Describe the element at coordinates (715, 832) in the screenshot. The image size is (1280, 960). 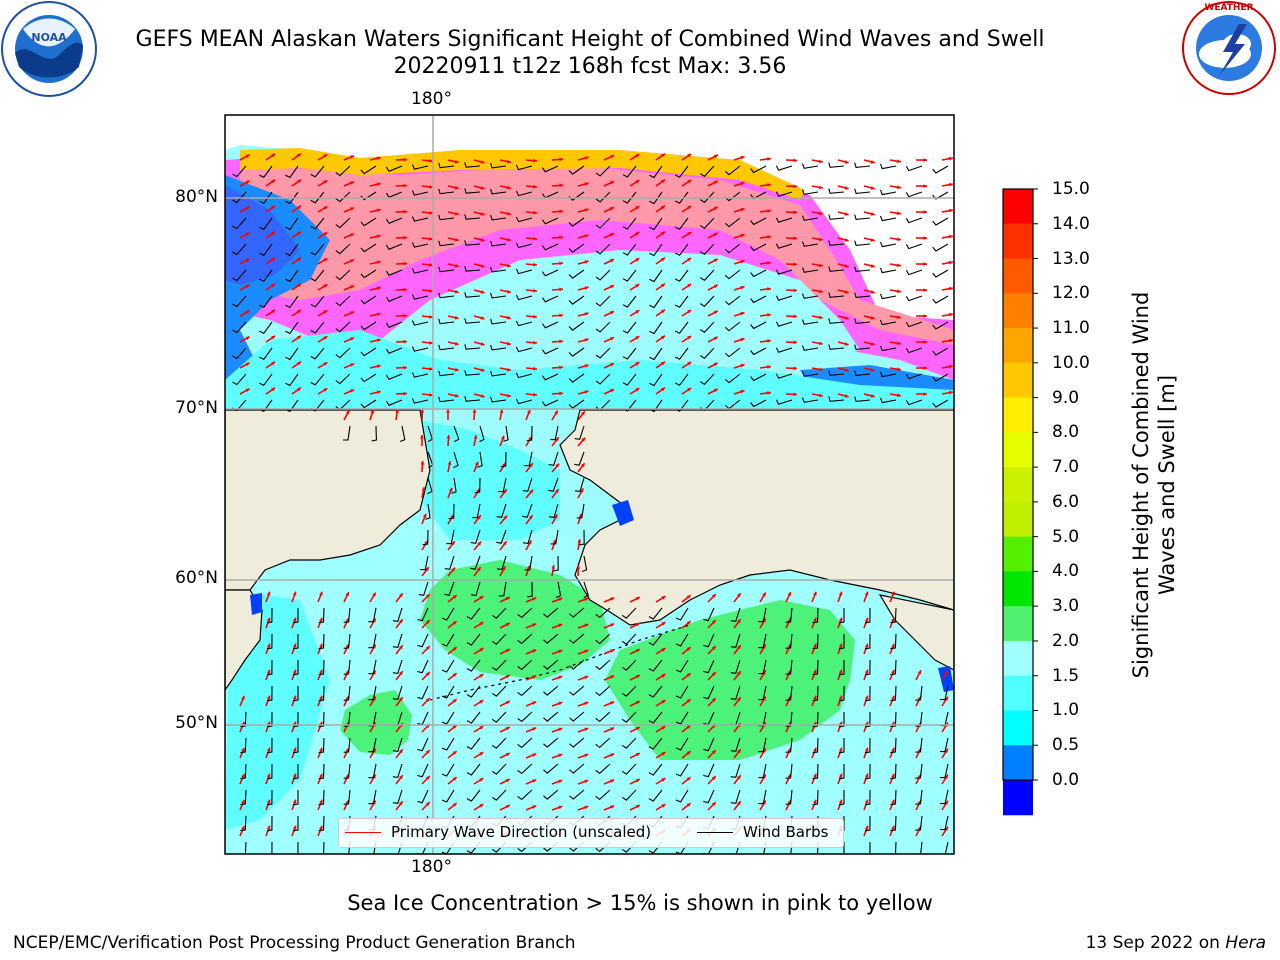
I see `wind-legend-line` at that location.